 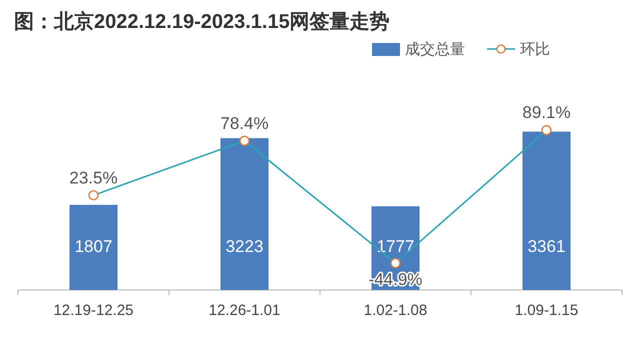 I want to click on data-label: 89.1%, so click(x=546, y=112).